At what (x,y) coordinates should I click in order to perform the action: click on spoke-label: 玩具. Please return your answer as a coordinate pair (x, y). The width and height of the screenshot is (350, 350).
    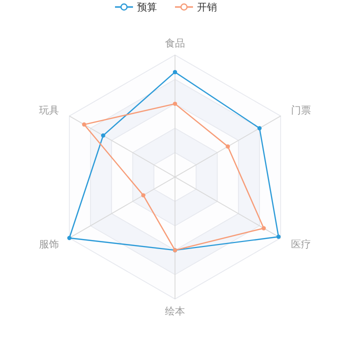
    Looking at the image, I should click on (48, 110).